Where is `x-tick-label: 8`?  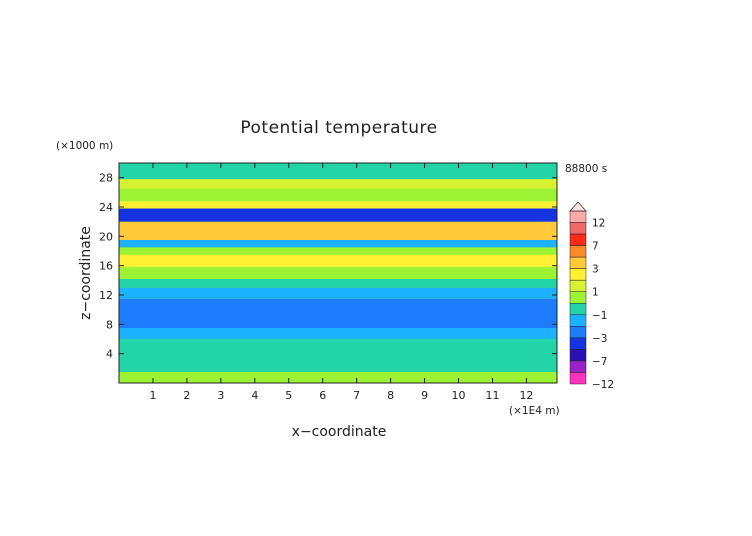 x-tick-label: 8 is located at coordinates (390, 395).